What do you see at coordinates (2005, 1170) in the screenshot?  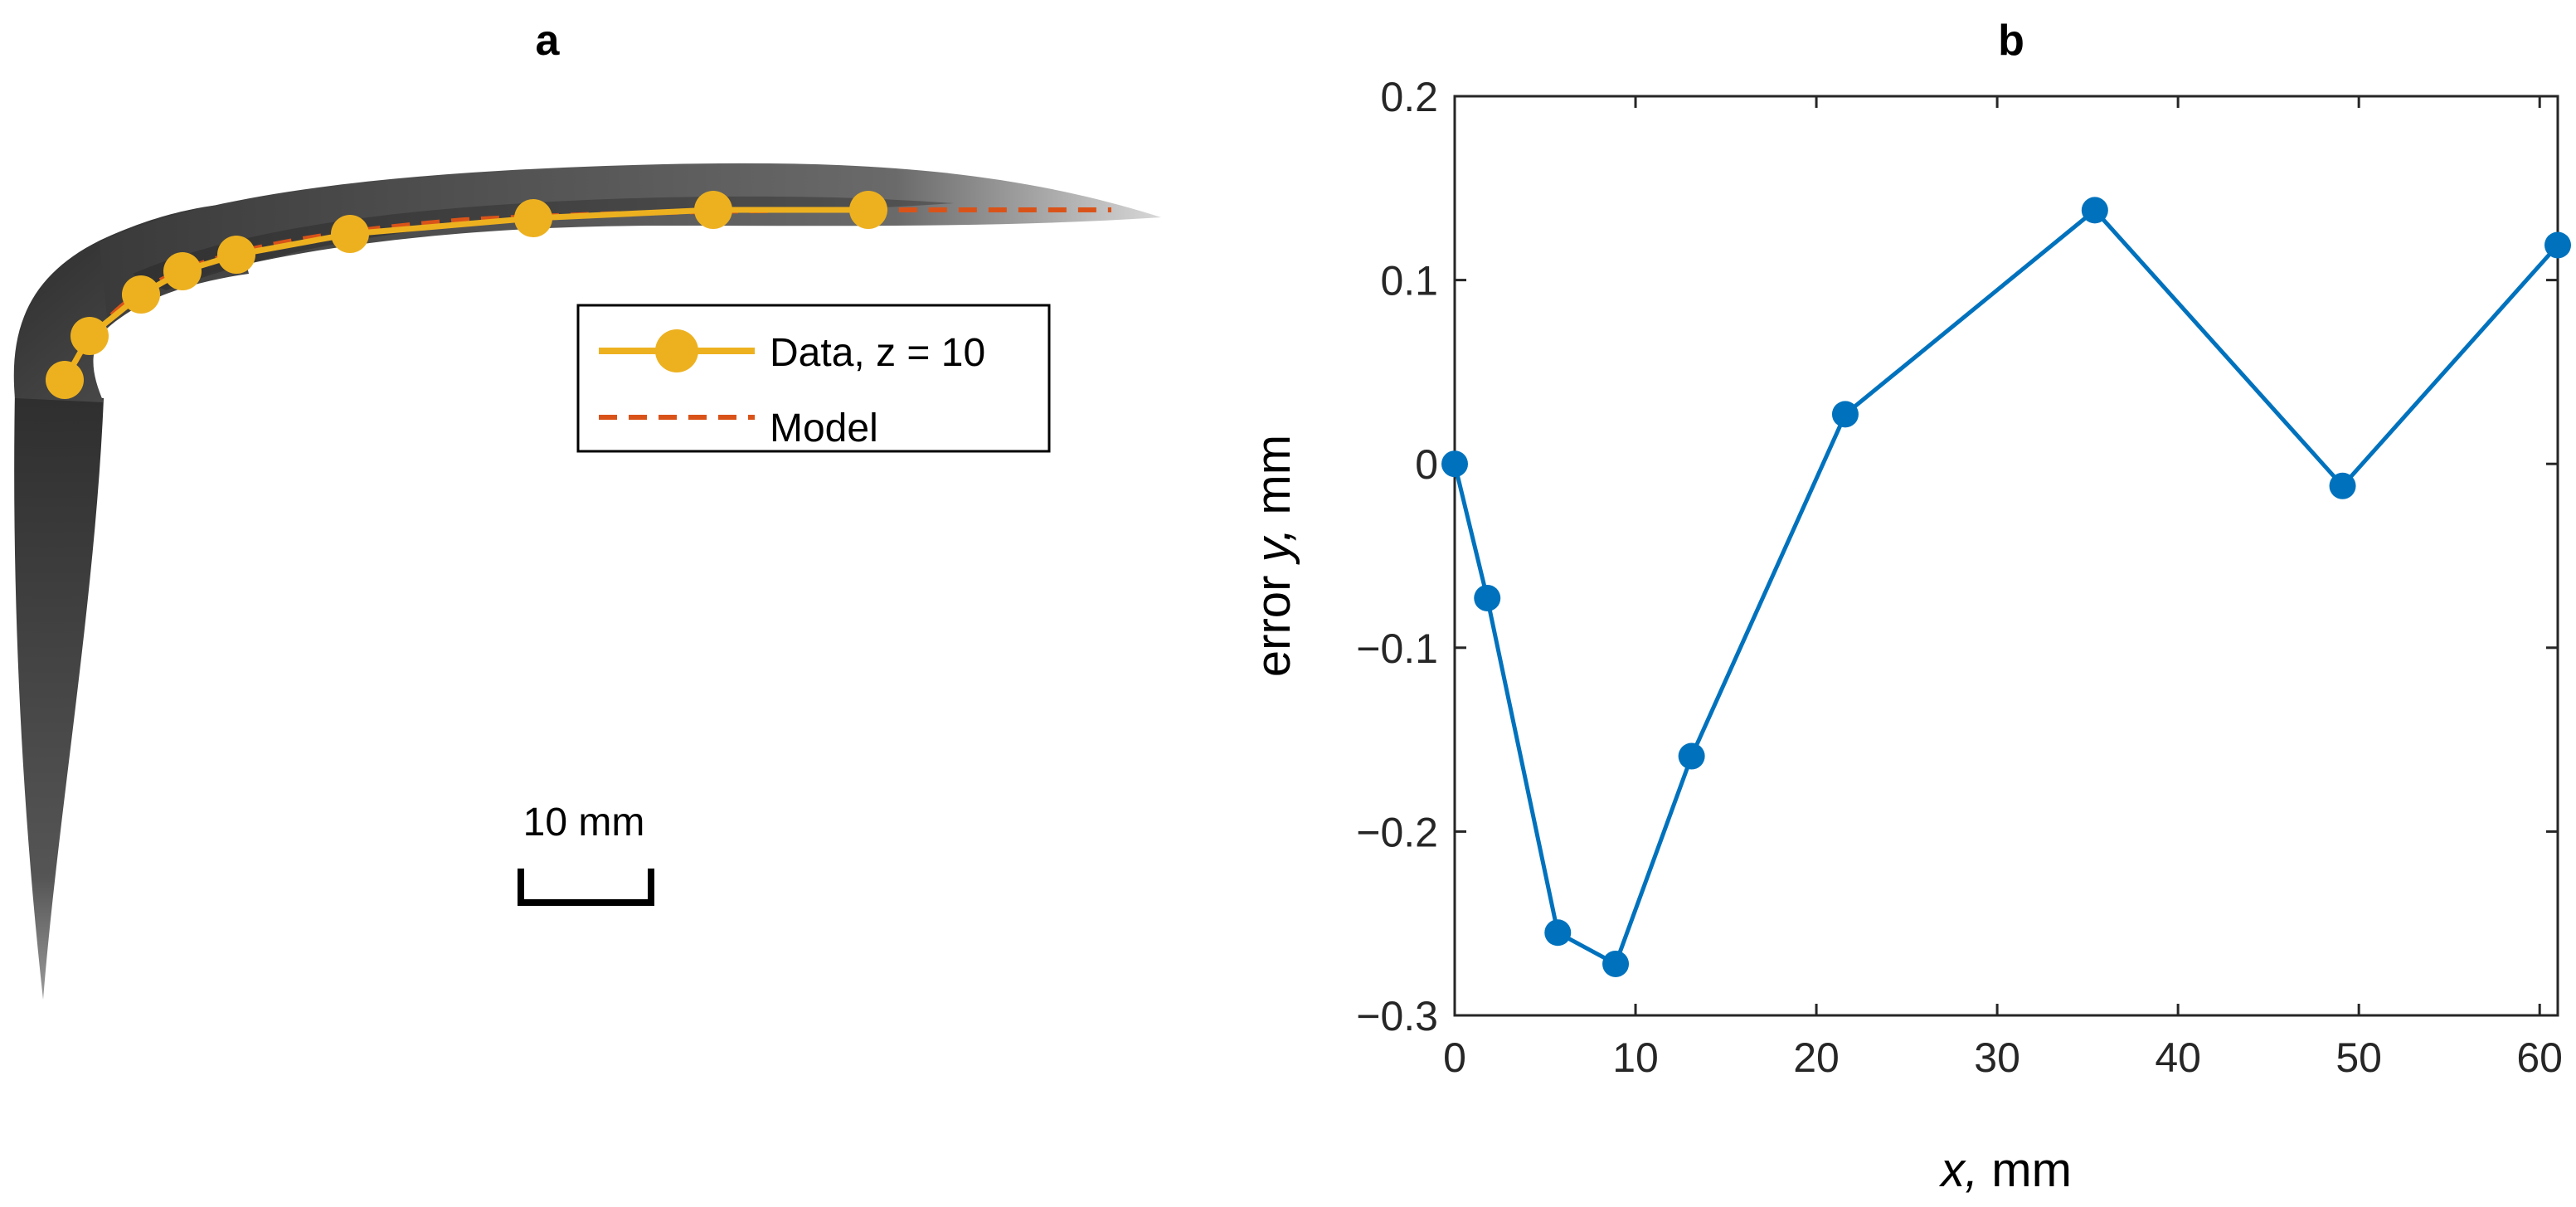 I see `x-axis-label: x, mm` at bounding box center [2005, 1170].